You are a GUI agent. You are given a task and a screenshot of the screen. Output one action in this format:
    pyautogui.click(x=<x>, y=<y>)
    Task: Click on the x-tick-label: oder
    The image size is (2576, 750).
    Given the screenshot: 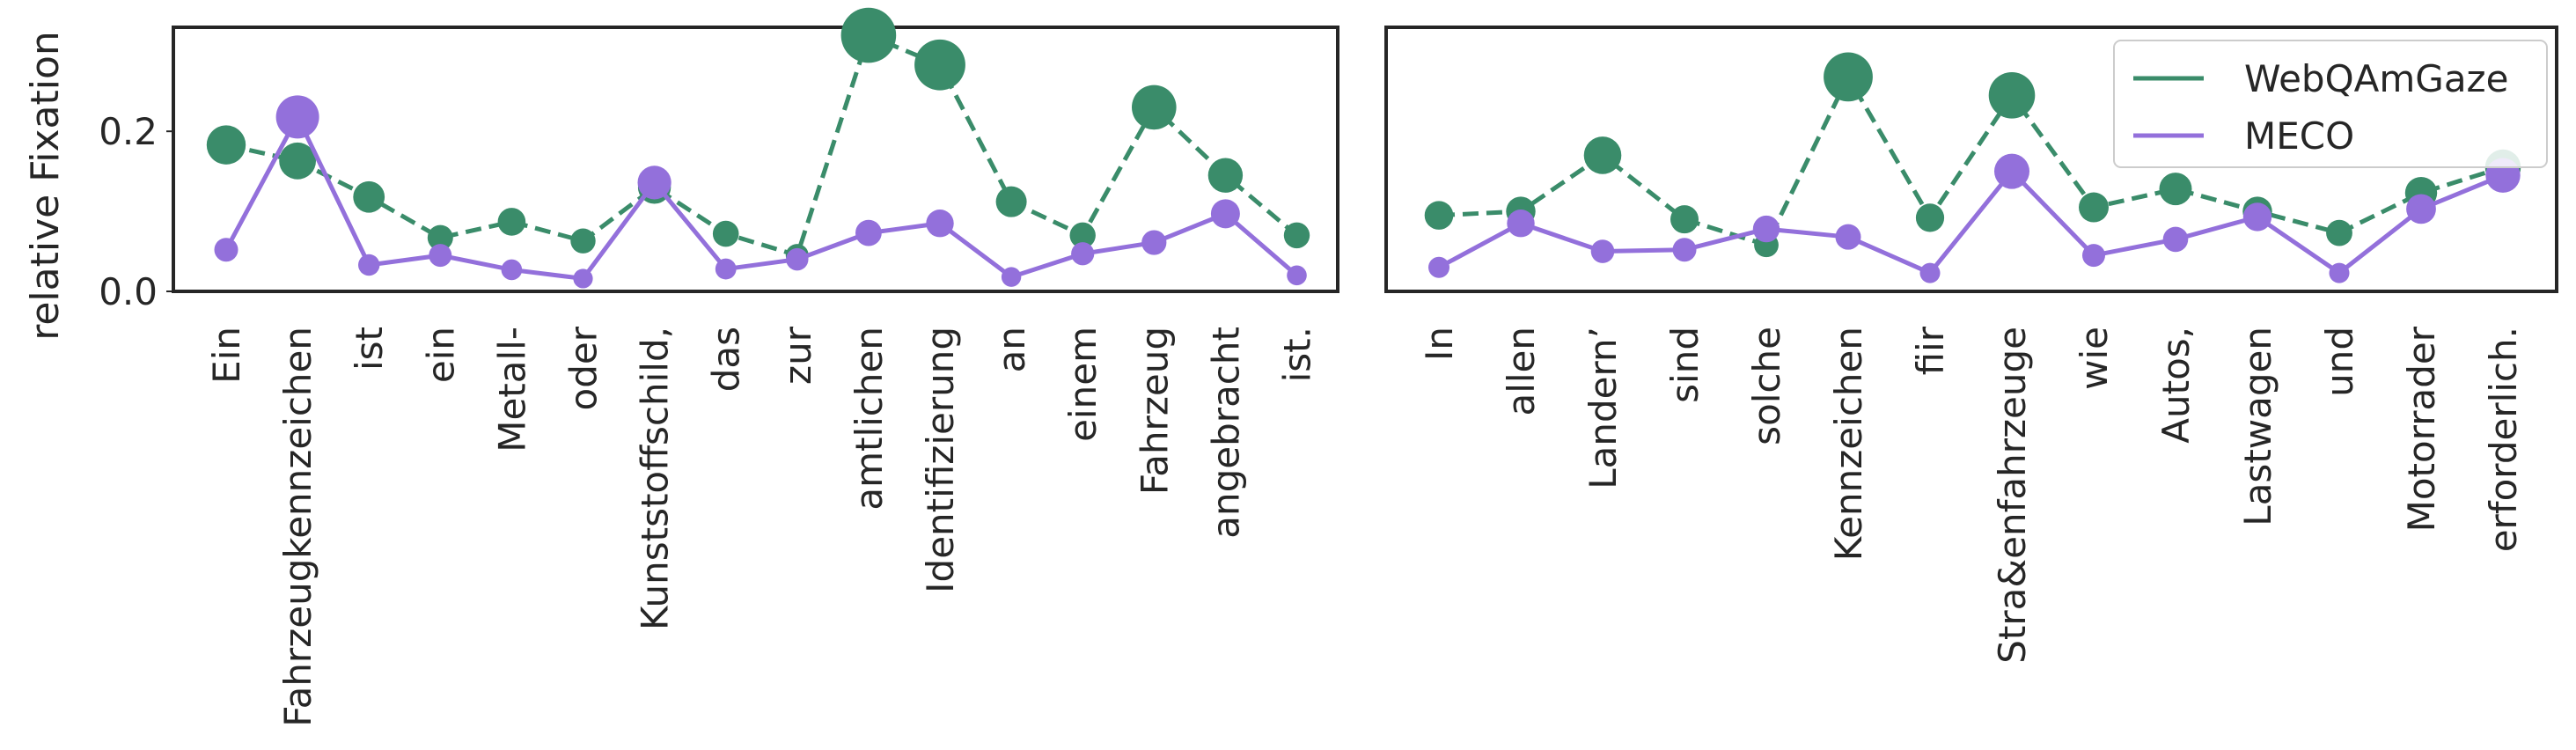 What is the action you would take?
    pyautogui.click(x=583, y=368)
    